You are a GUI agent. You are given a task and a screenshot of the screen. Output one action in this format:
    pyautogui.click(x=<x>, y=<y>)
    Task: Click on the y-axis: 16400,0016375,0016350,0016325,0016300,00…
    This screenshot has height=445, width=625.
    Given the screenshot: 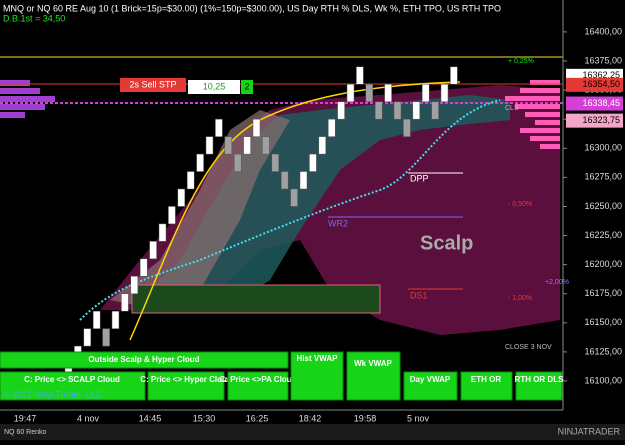 What is the action you would take?
    pyautogui.click(x=593, y=205)
    